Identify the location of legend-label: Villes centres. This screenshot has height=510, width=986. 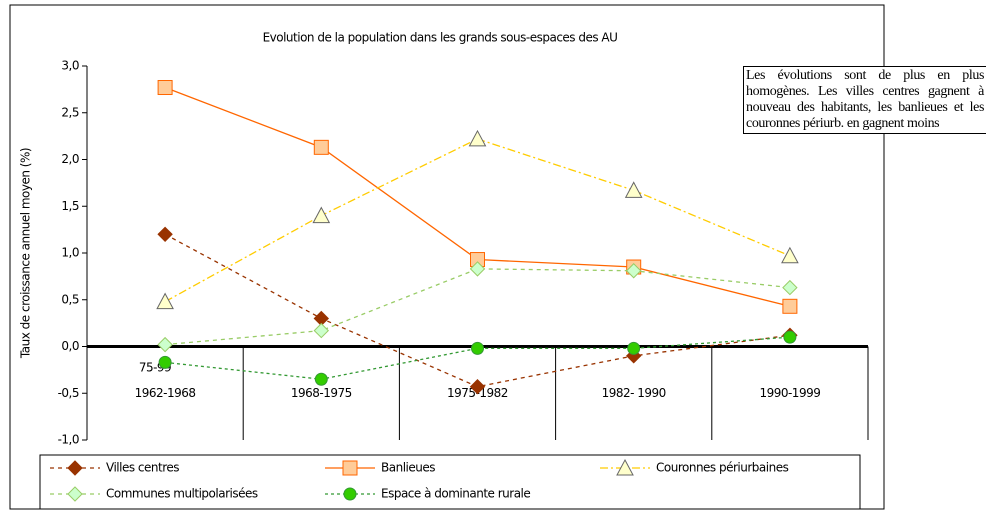
(142, 468).